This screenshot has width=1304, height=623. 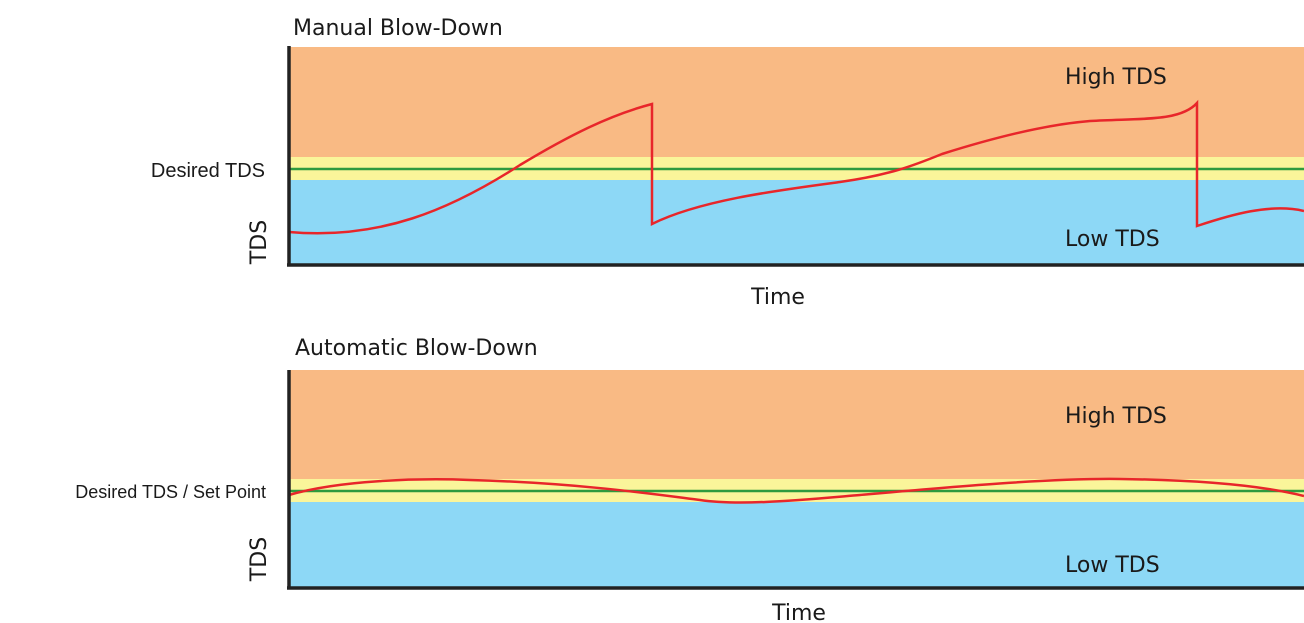 I want to click on automatic-tds-curve, so click(x=796, y=490).